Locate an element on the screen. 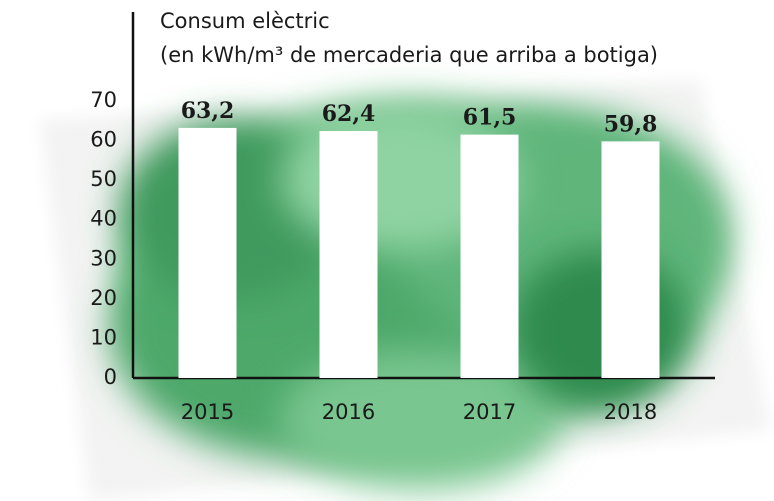  value-label: 59,8 is located at coordinates (631, 124).